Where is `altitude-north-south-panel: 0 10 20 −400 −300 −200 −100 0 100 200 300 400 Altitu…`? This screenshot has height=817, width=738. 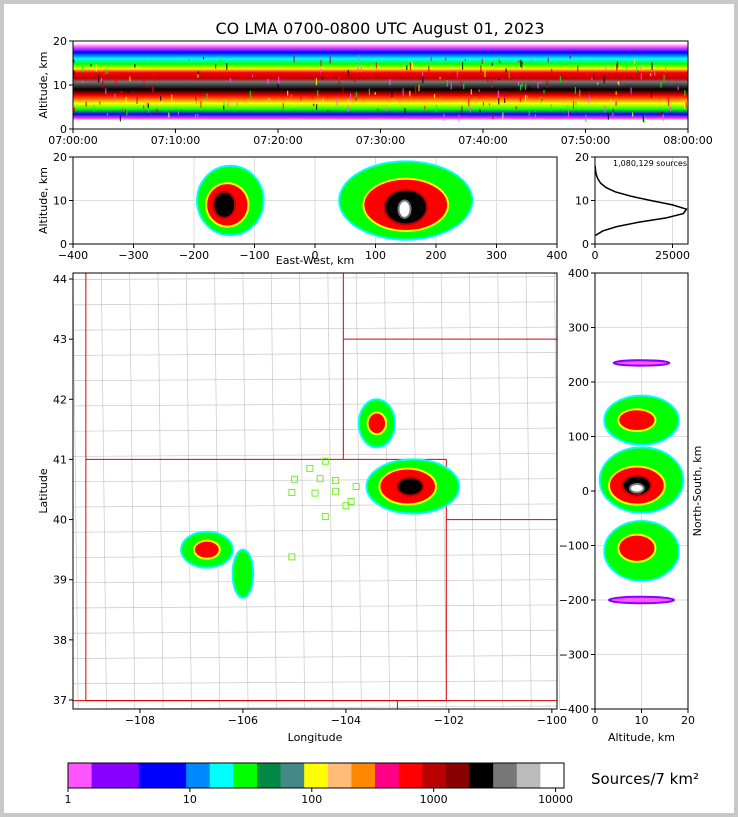
altitude-north-south-panel: 0 10 20 −400 −300 −200 −100 0 100 200 300 400 Altitu… is located at coordinates (631, 505).